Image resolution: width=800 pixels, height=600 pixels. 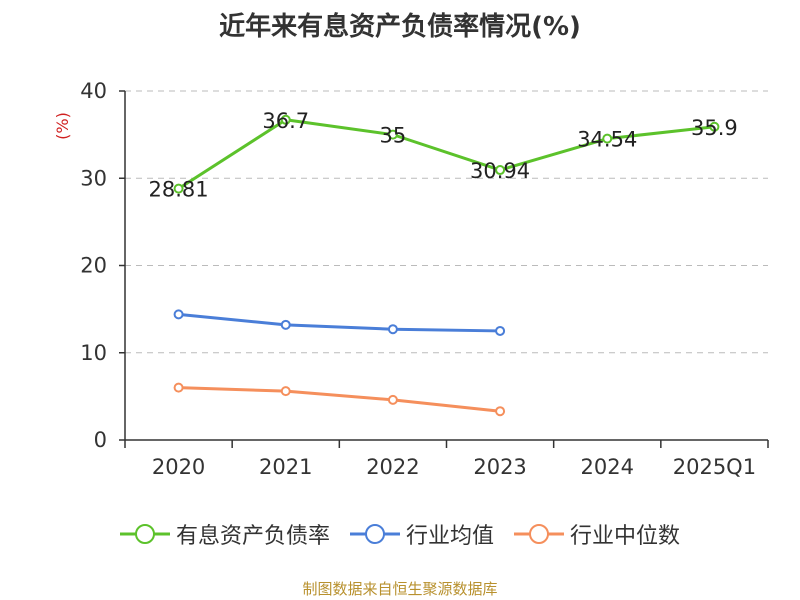 What do you see at coordinates (625, 536) in the screenshot?
I see `legend-label-series-2: 行业中位数` at bounding box center [625, 536].